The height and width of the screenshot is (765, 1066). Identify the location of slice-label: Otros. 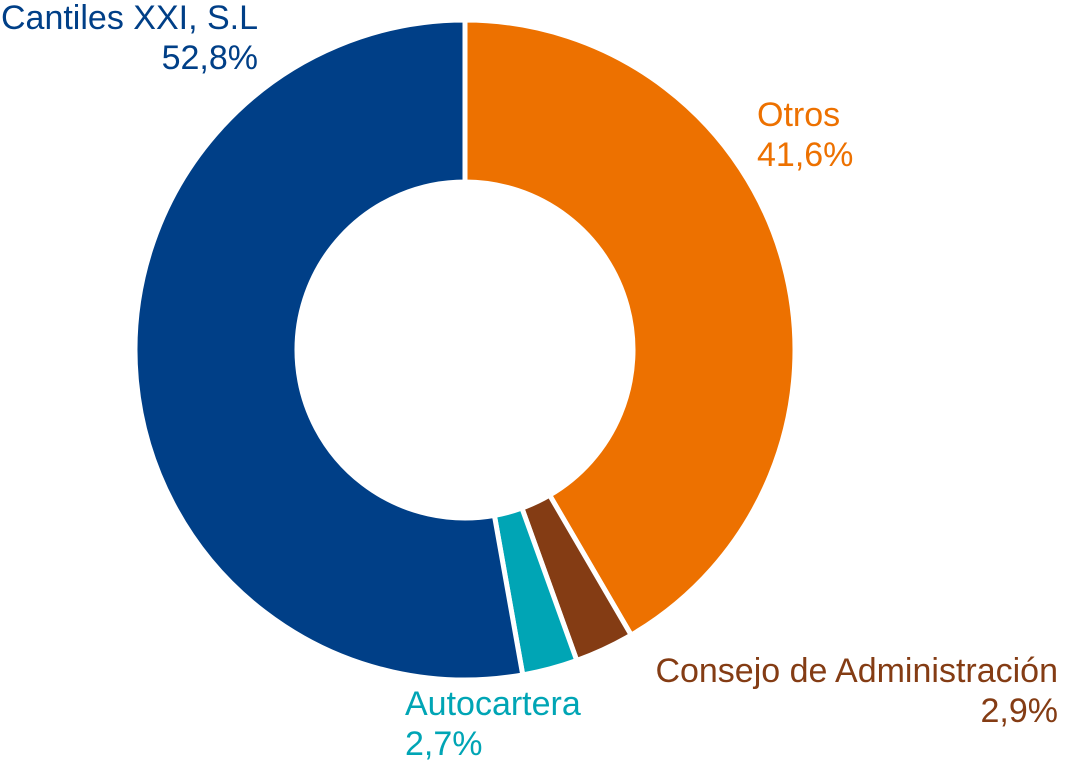
(798, 115).